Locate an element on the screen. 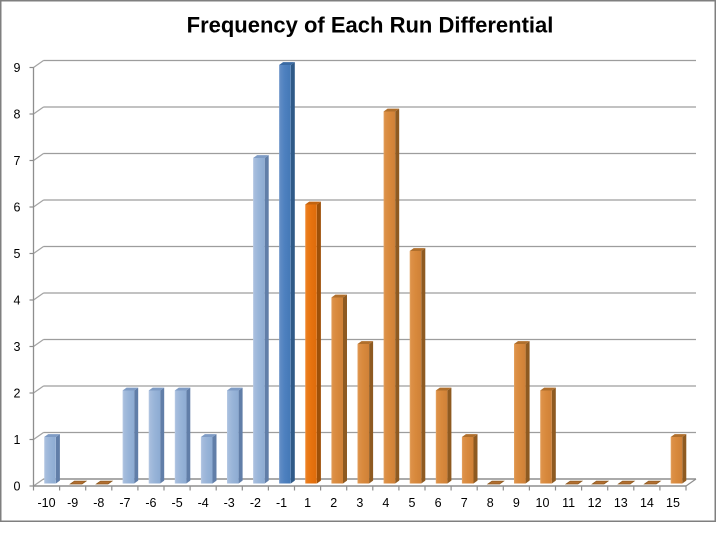 This screenshot has width=718, height=535. svg-text: -9 is located at coordinates (72, 503).